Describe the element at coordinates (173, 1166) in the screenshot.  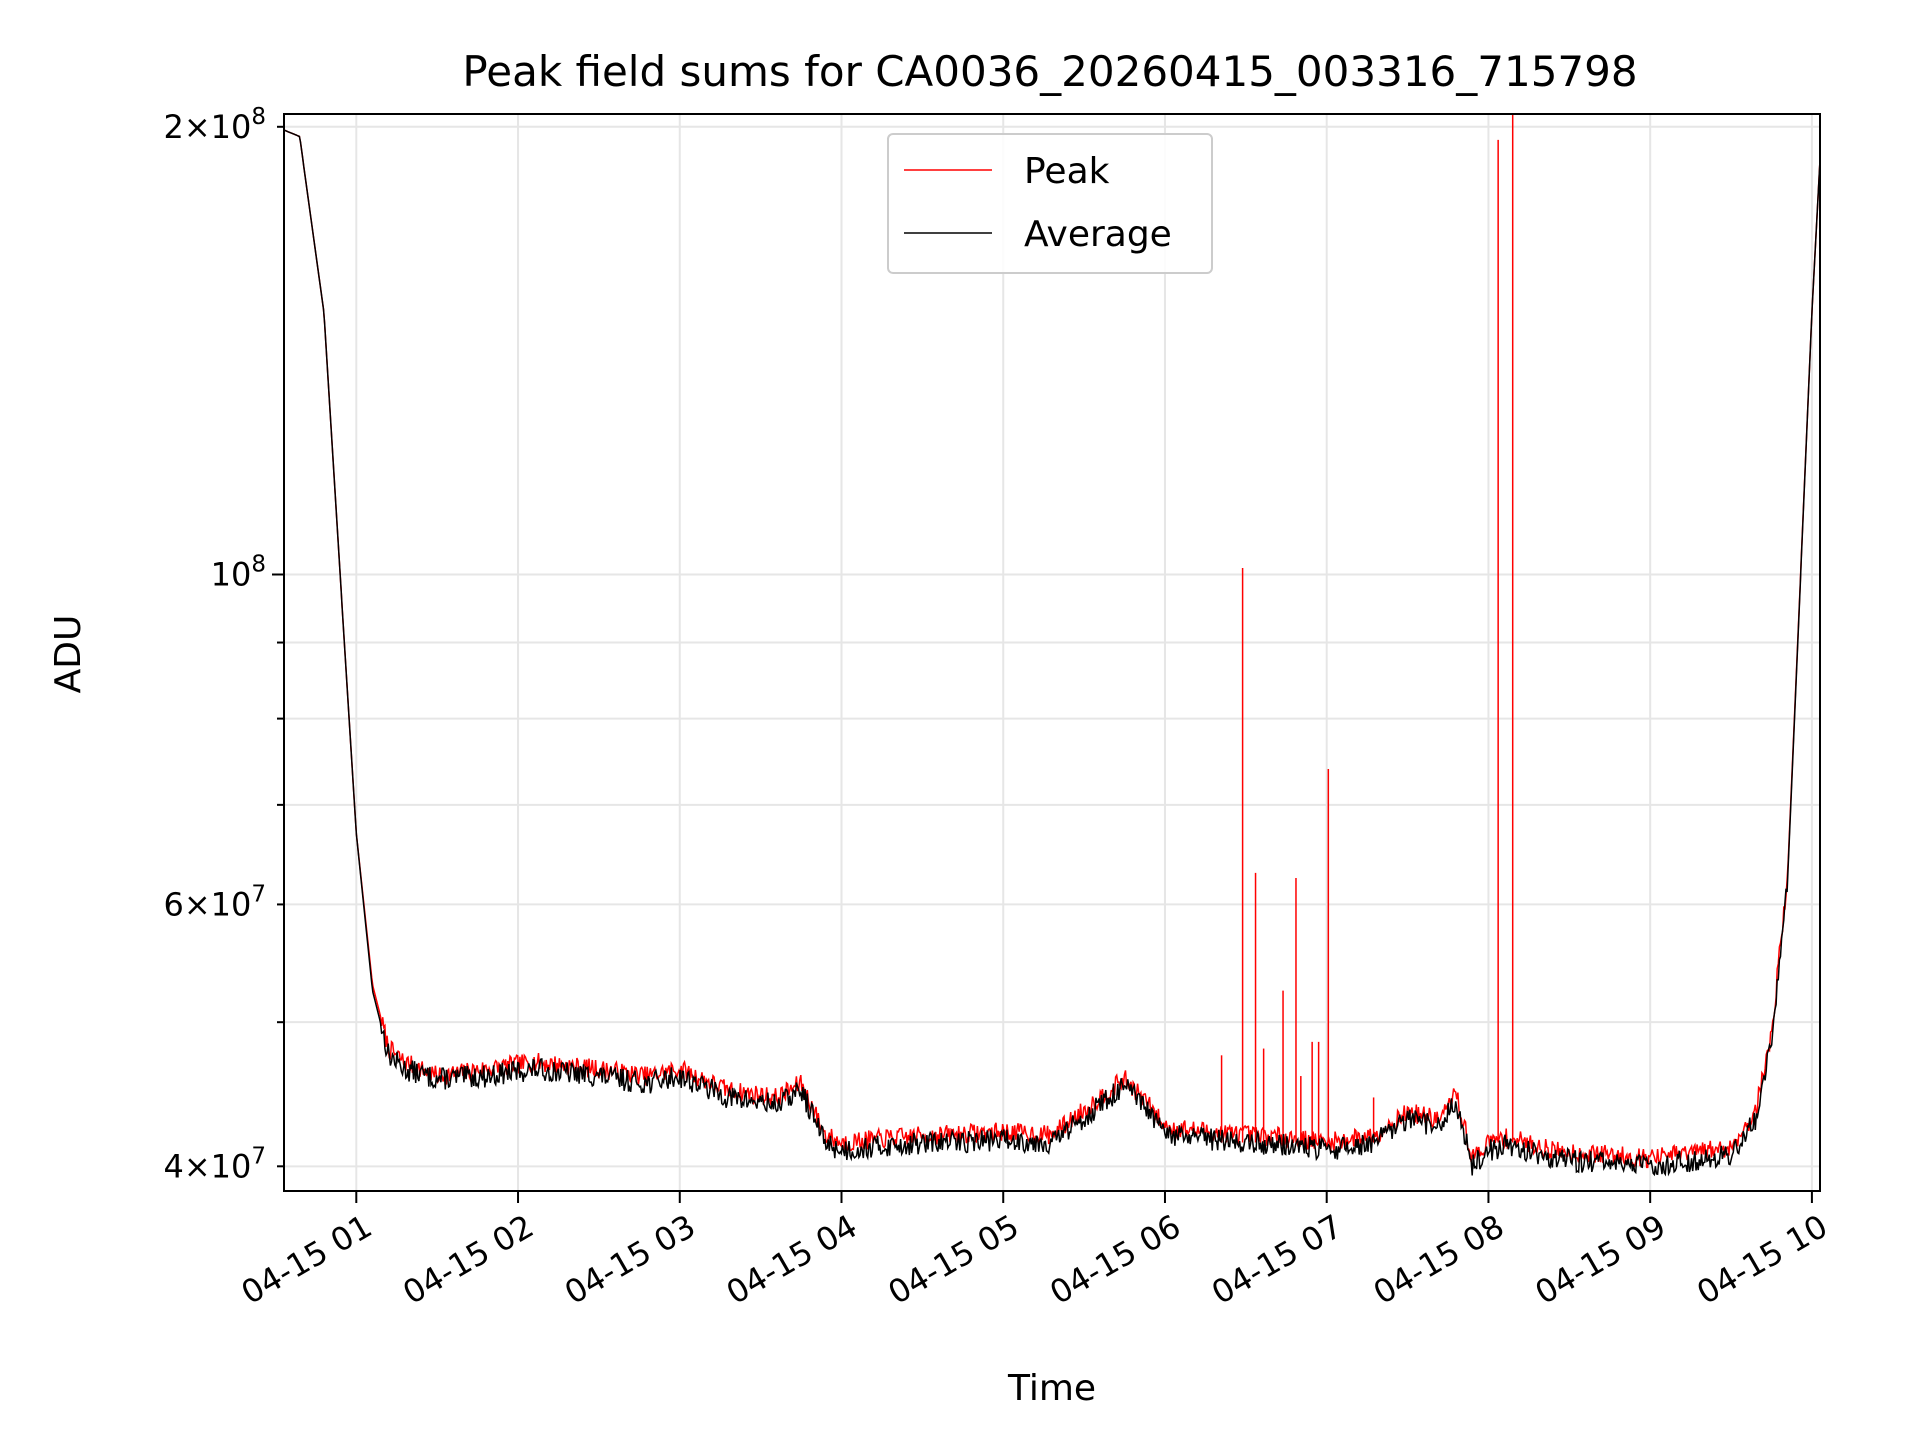
I see `y-tick-coef: 4` at that location.